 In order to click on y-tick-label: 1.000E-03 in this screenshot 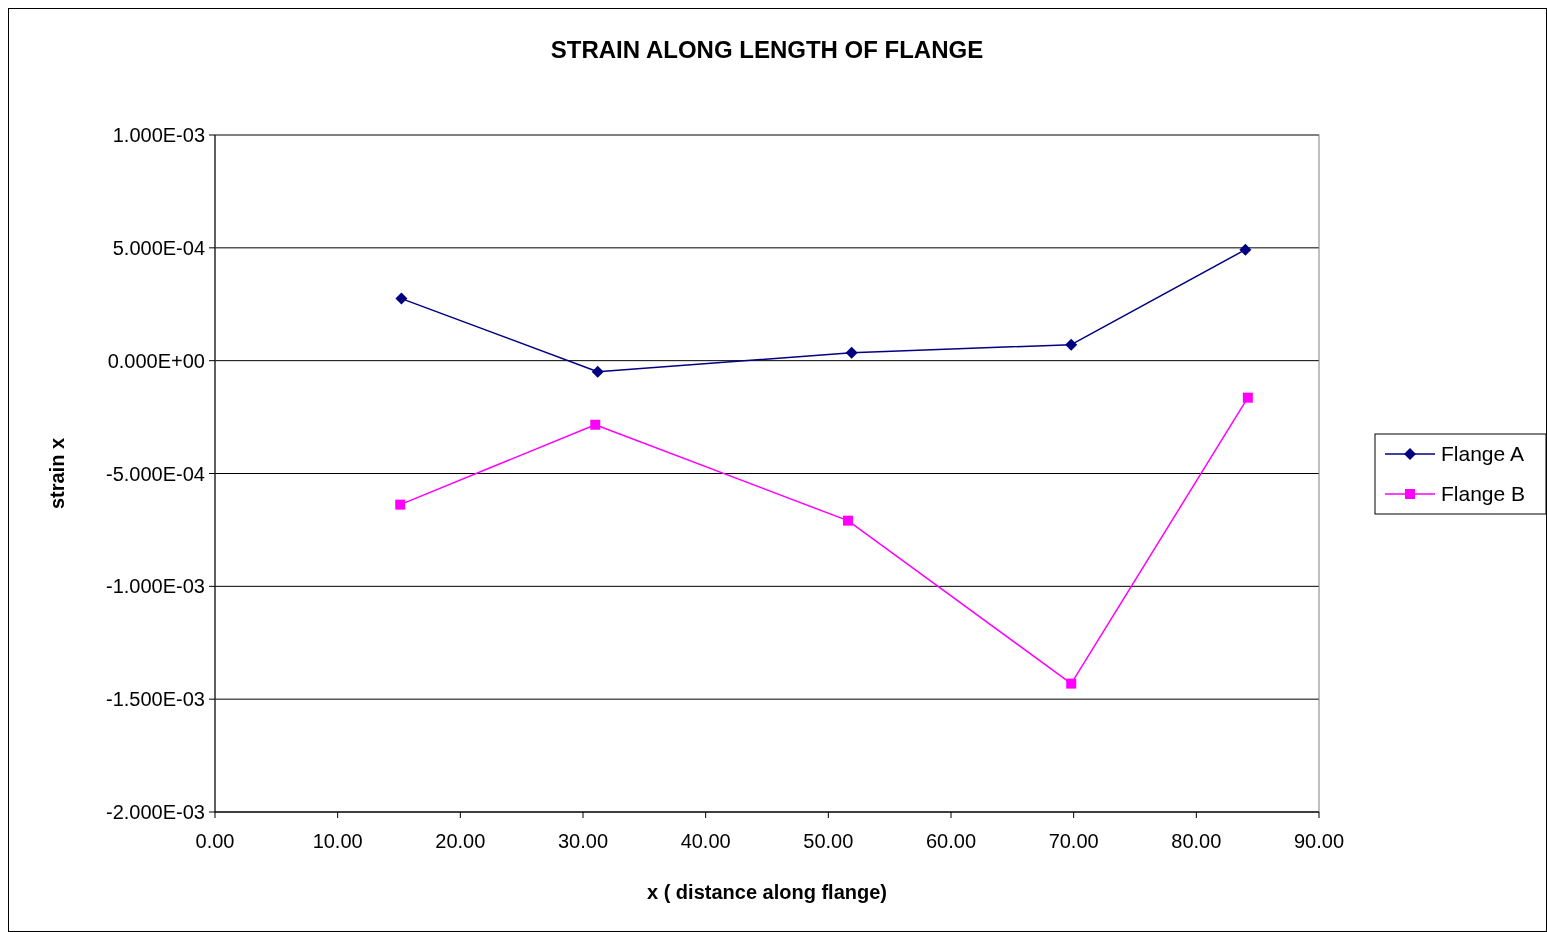, I will do `click(158, 135)`.